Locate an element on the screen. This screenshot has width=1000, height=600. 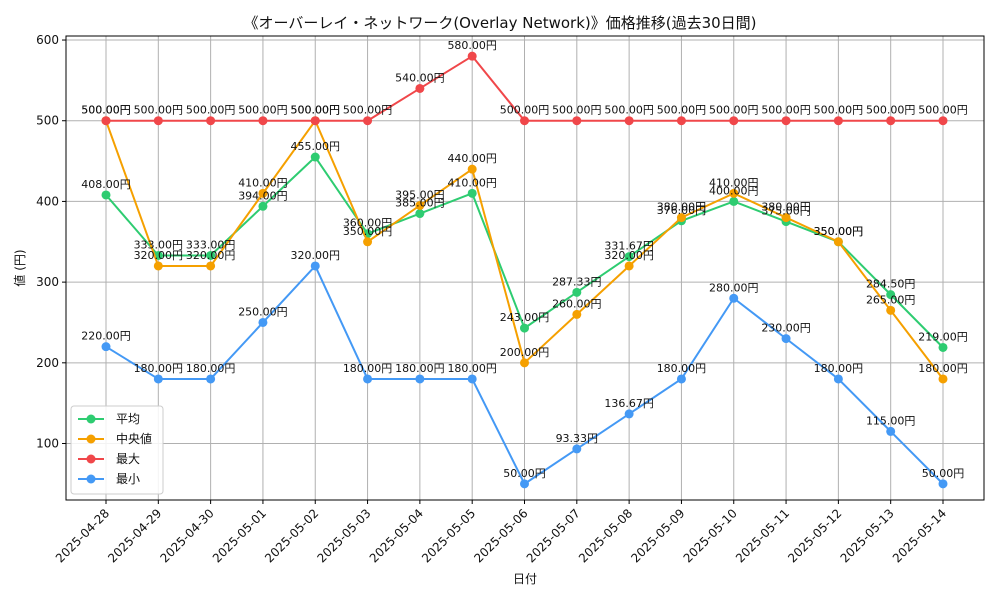
data-label: 376.00円 is located at coordinates (682, 210).